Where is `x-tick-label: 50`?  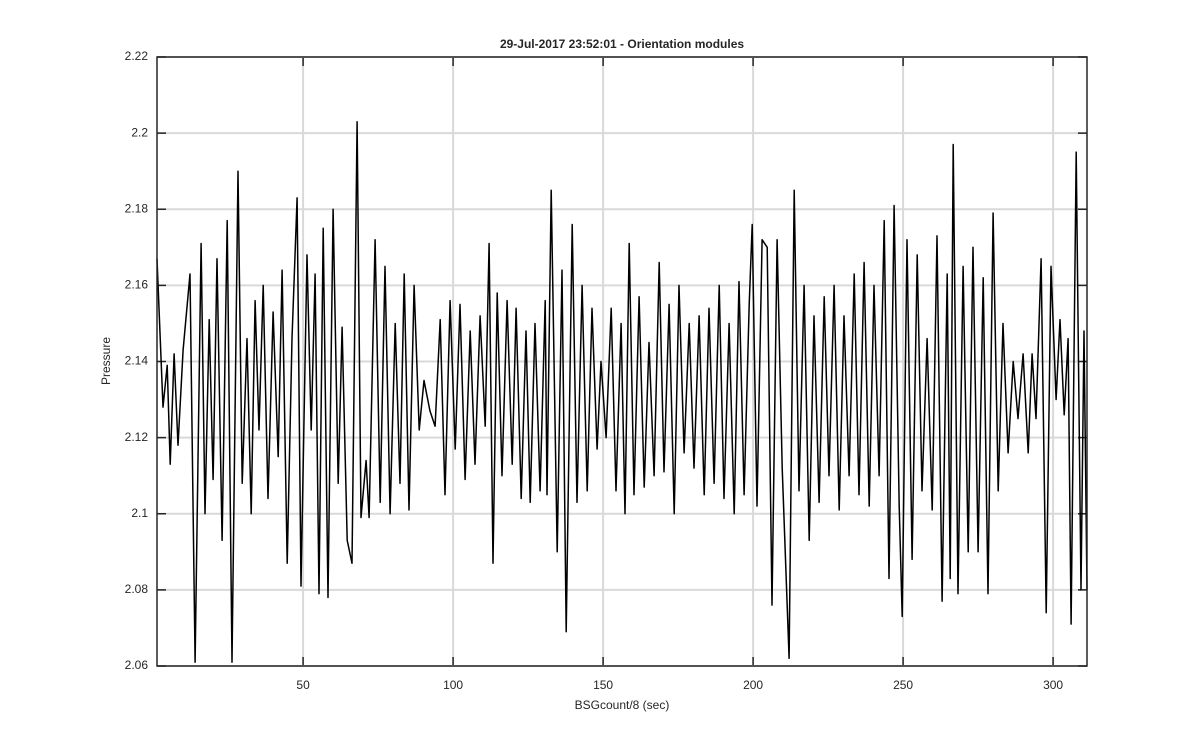
x-tick-label: 50 is located at coordinates (303, 685).